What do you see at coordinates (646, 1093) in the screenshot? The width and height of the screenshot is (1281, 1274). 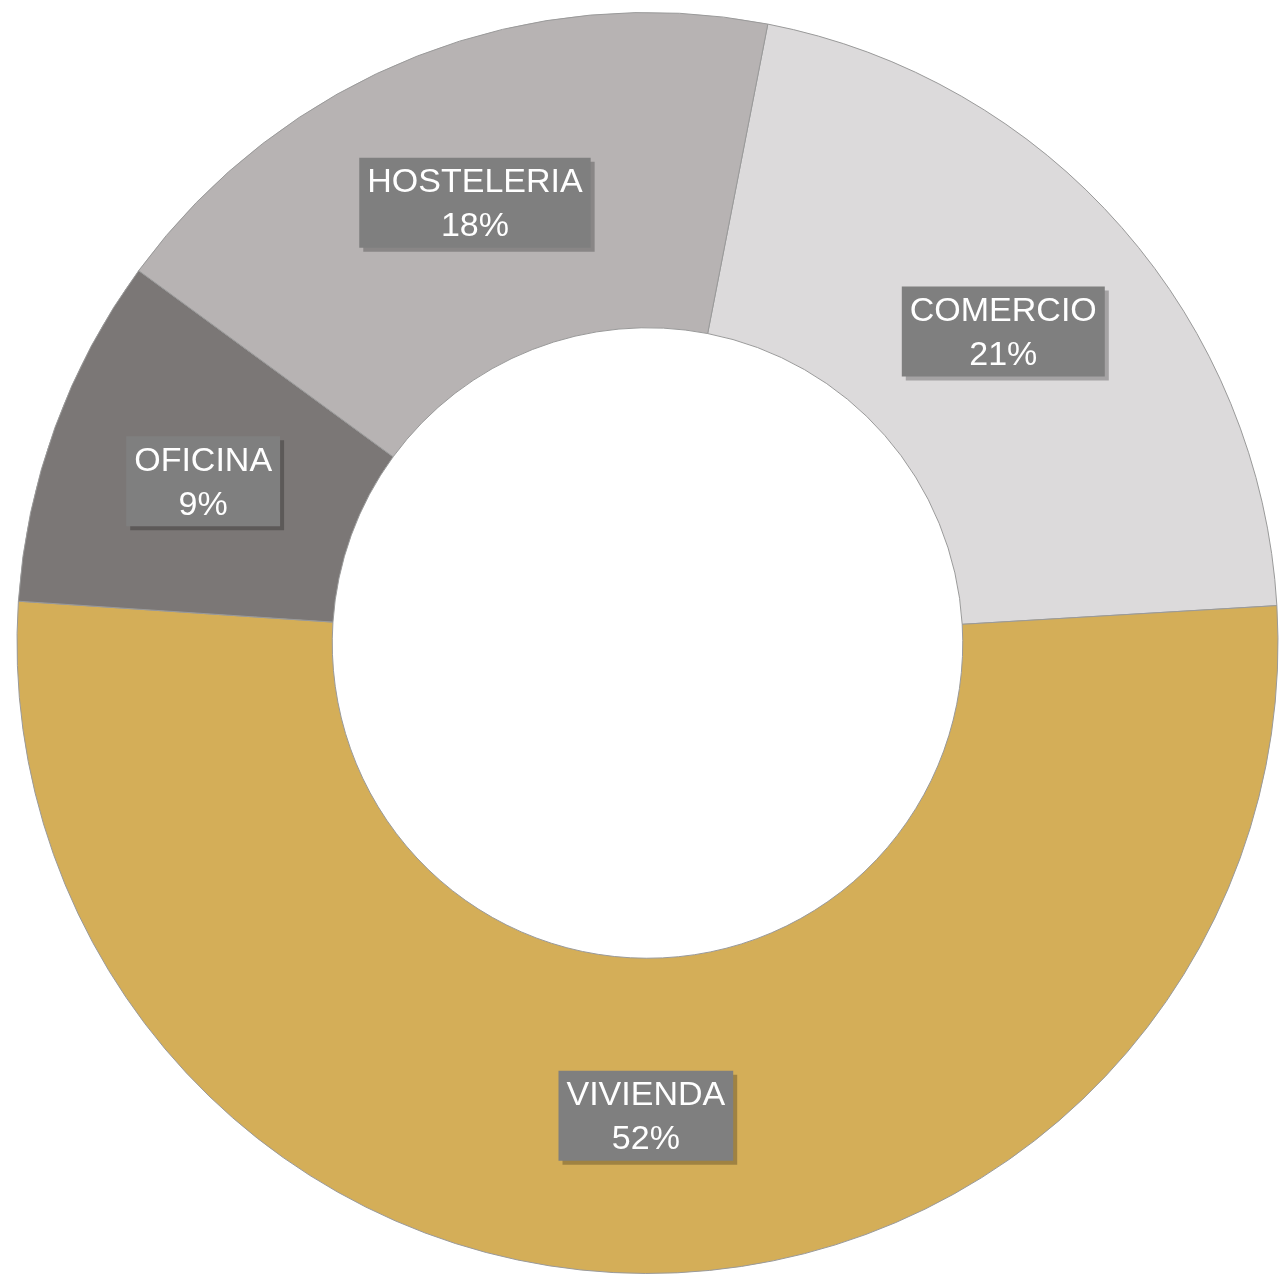 I see `slice-label: VIVIENDA` at bounding box center [646, 1093].